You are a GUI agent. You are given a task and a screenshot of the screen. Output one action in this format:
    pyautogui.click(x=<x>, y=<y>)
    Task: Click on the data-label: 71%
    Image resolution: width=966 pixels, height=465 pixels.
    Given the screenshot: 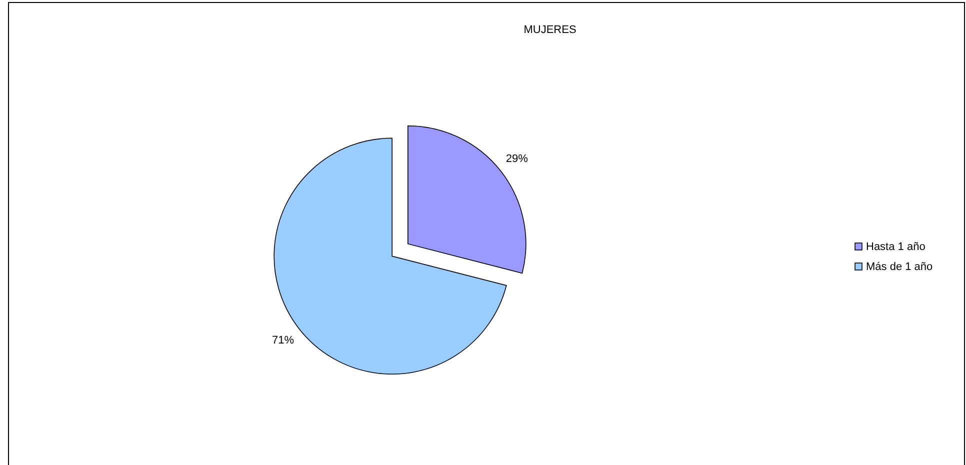 What is the action you would take?
    pyautogui.click(x=283, y=340)
    